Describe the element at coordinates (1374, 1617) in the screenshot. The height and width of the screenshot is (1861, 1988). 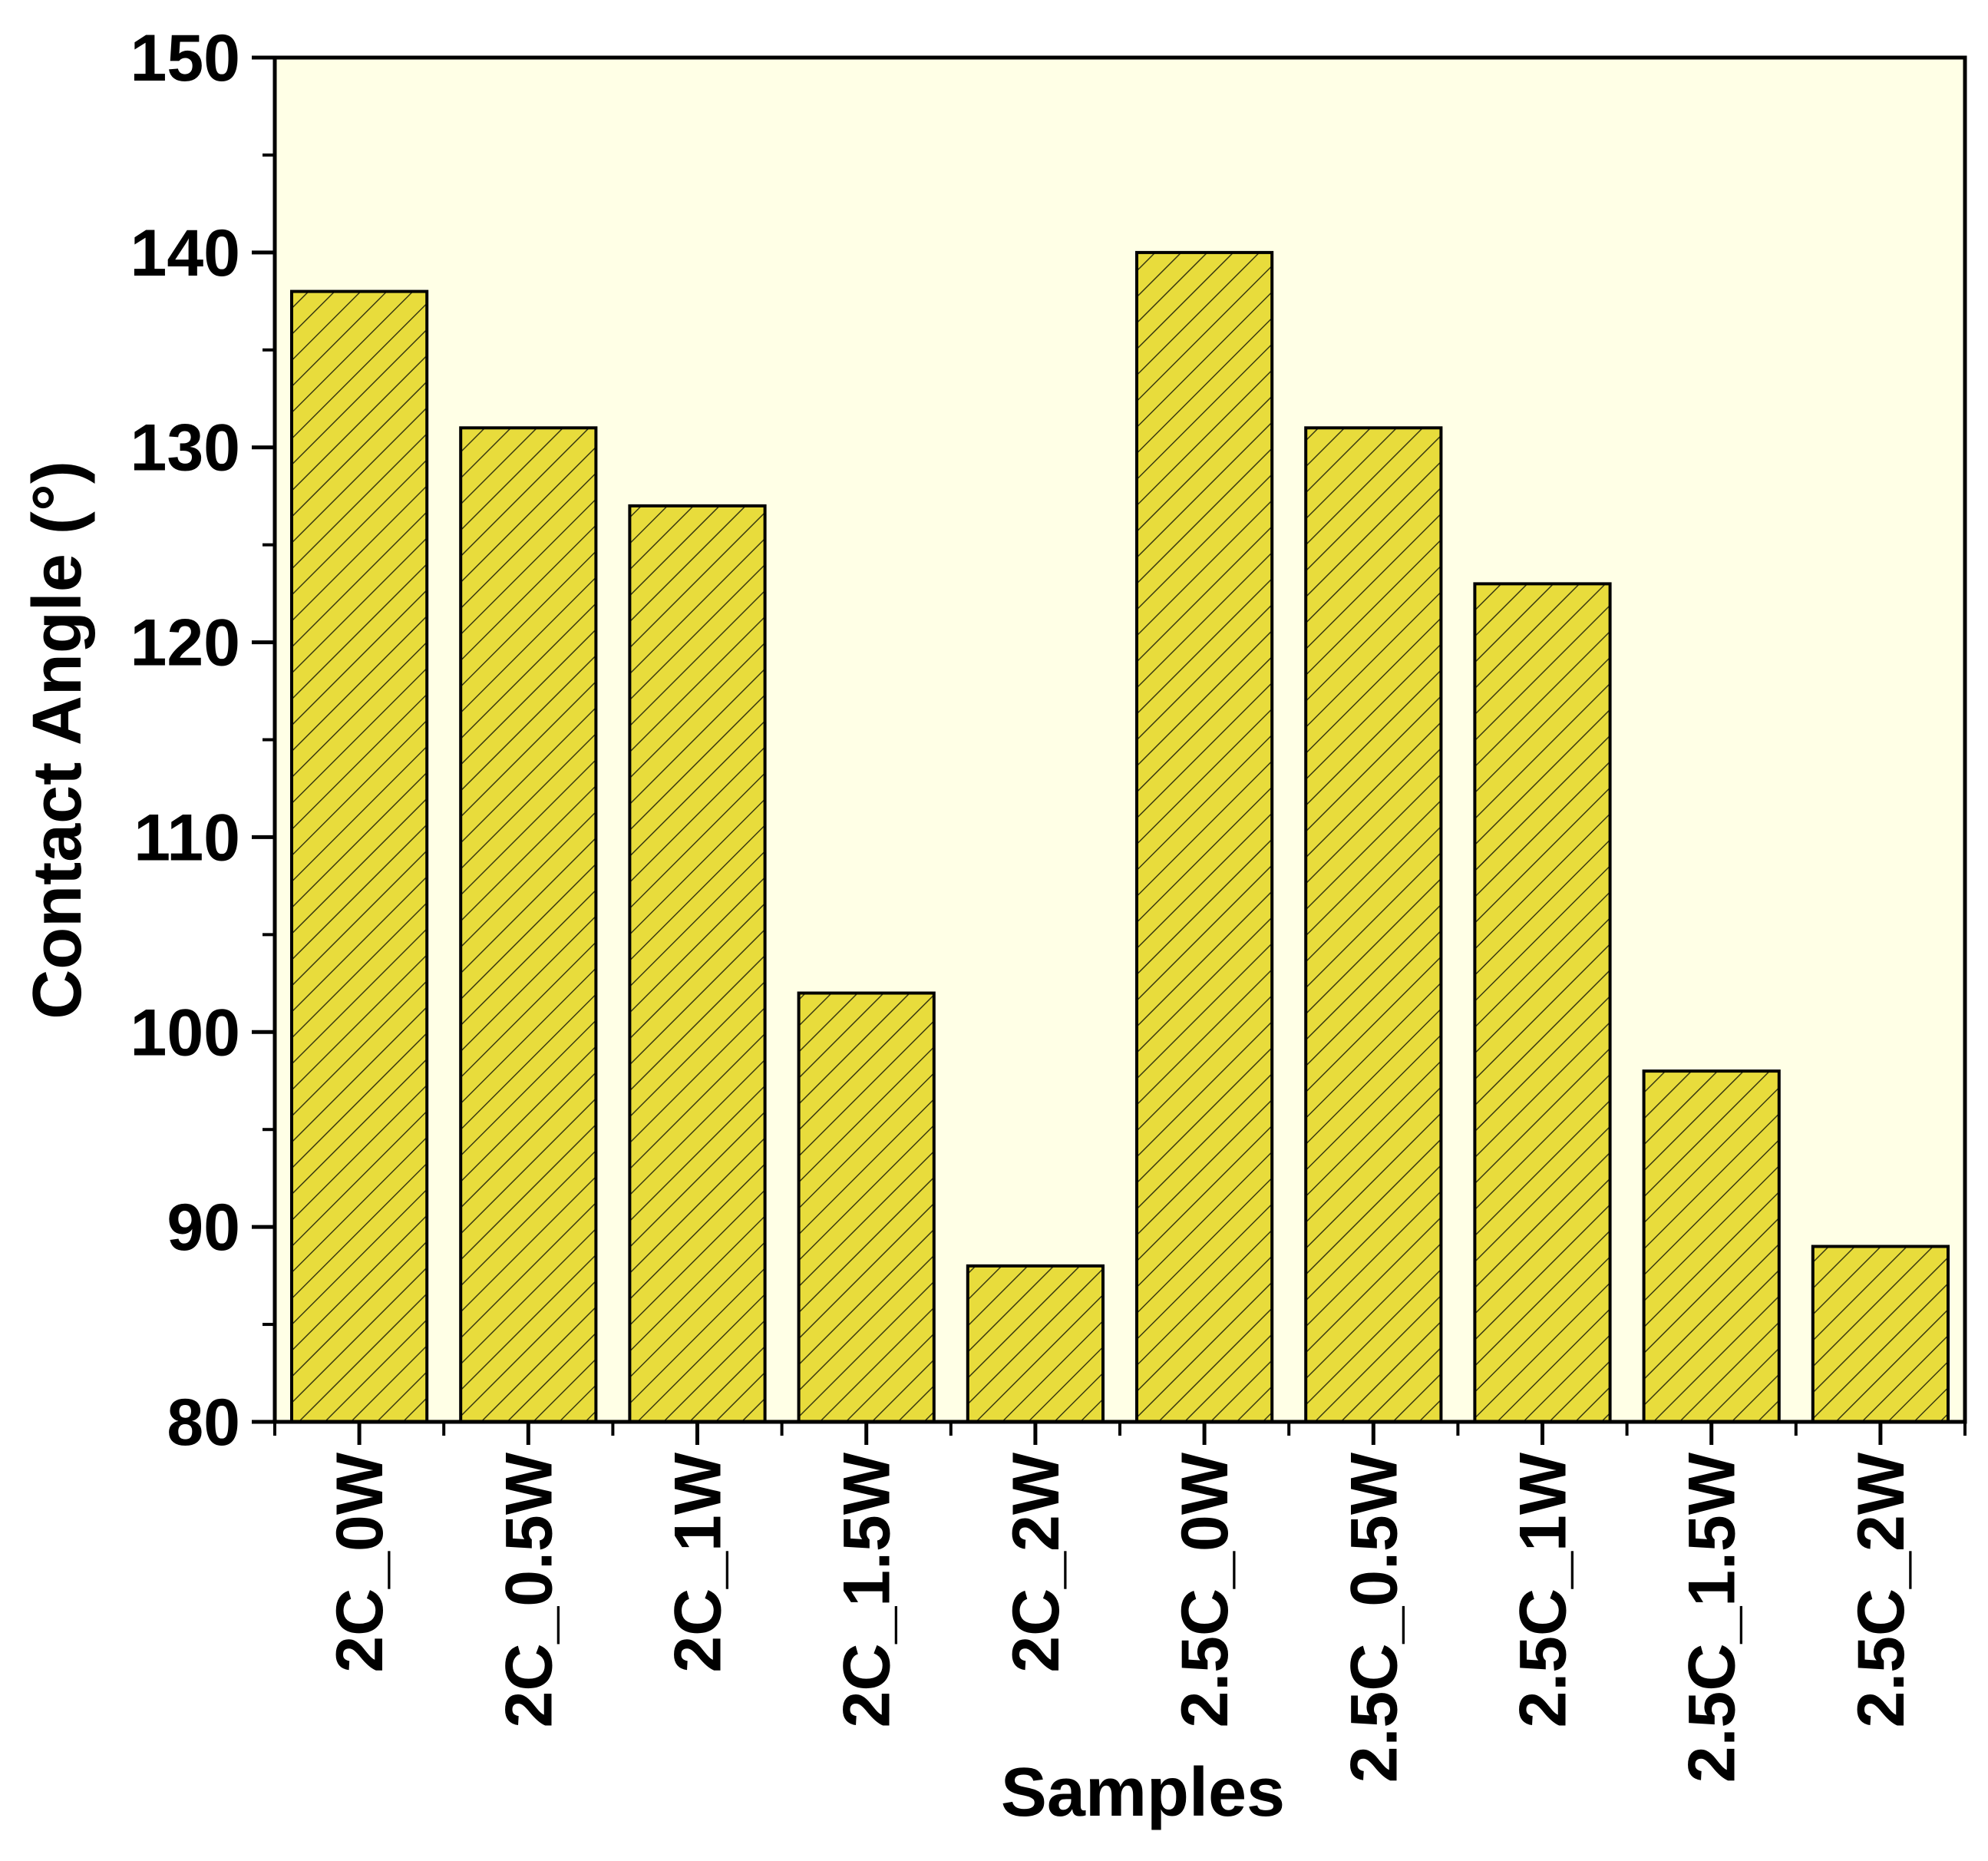
I see `x-tick-label: 2.5C_0.5W` at that location.